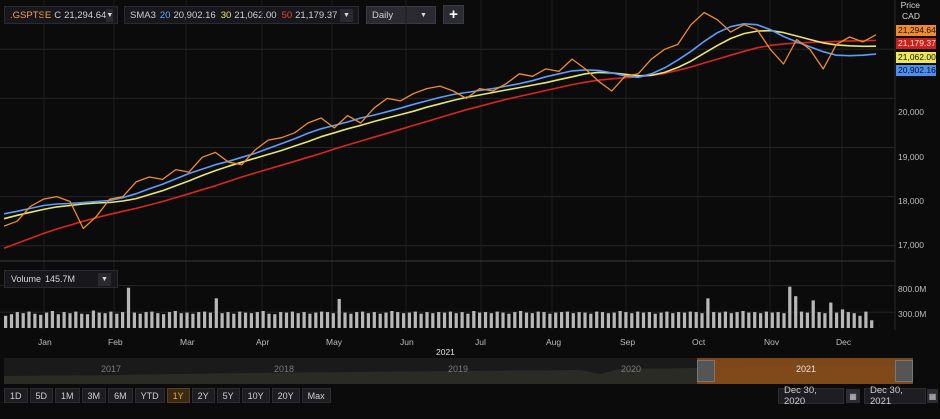 This screenshot has width=940, height=419. What do you see at coordinates (226, 15) in the screenshot?
I see `sma30-length: 30` at bounding box center [226, 15].